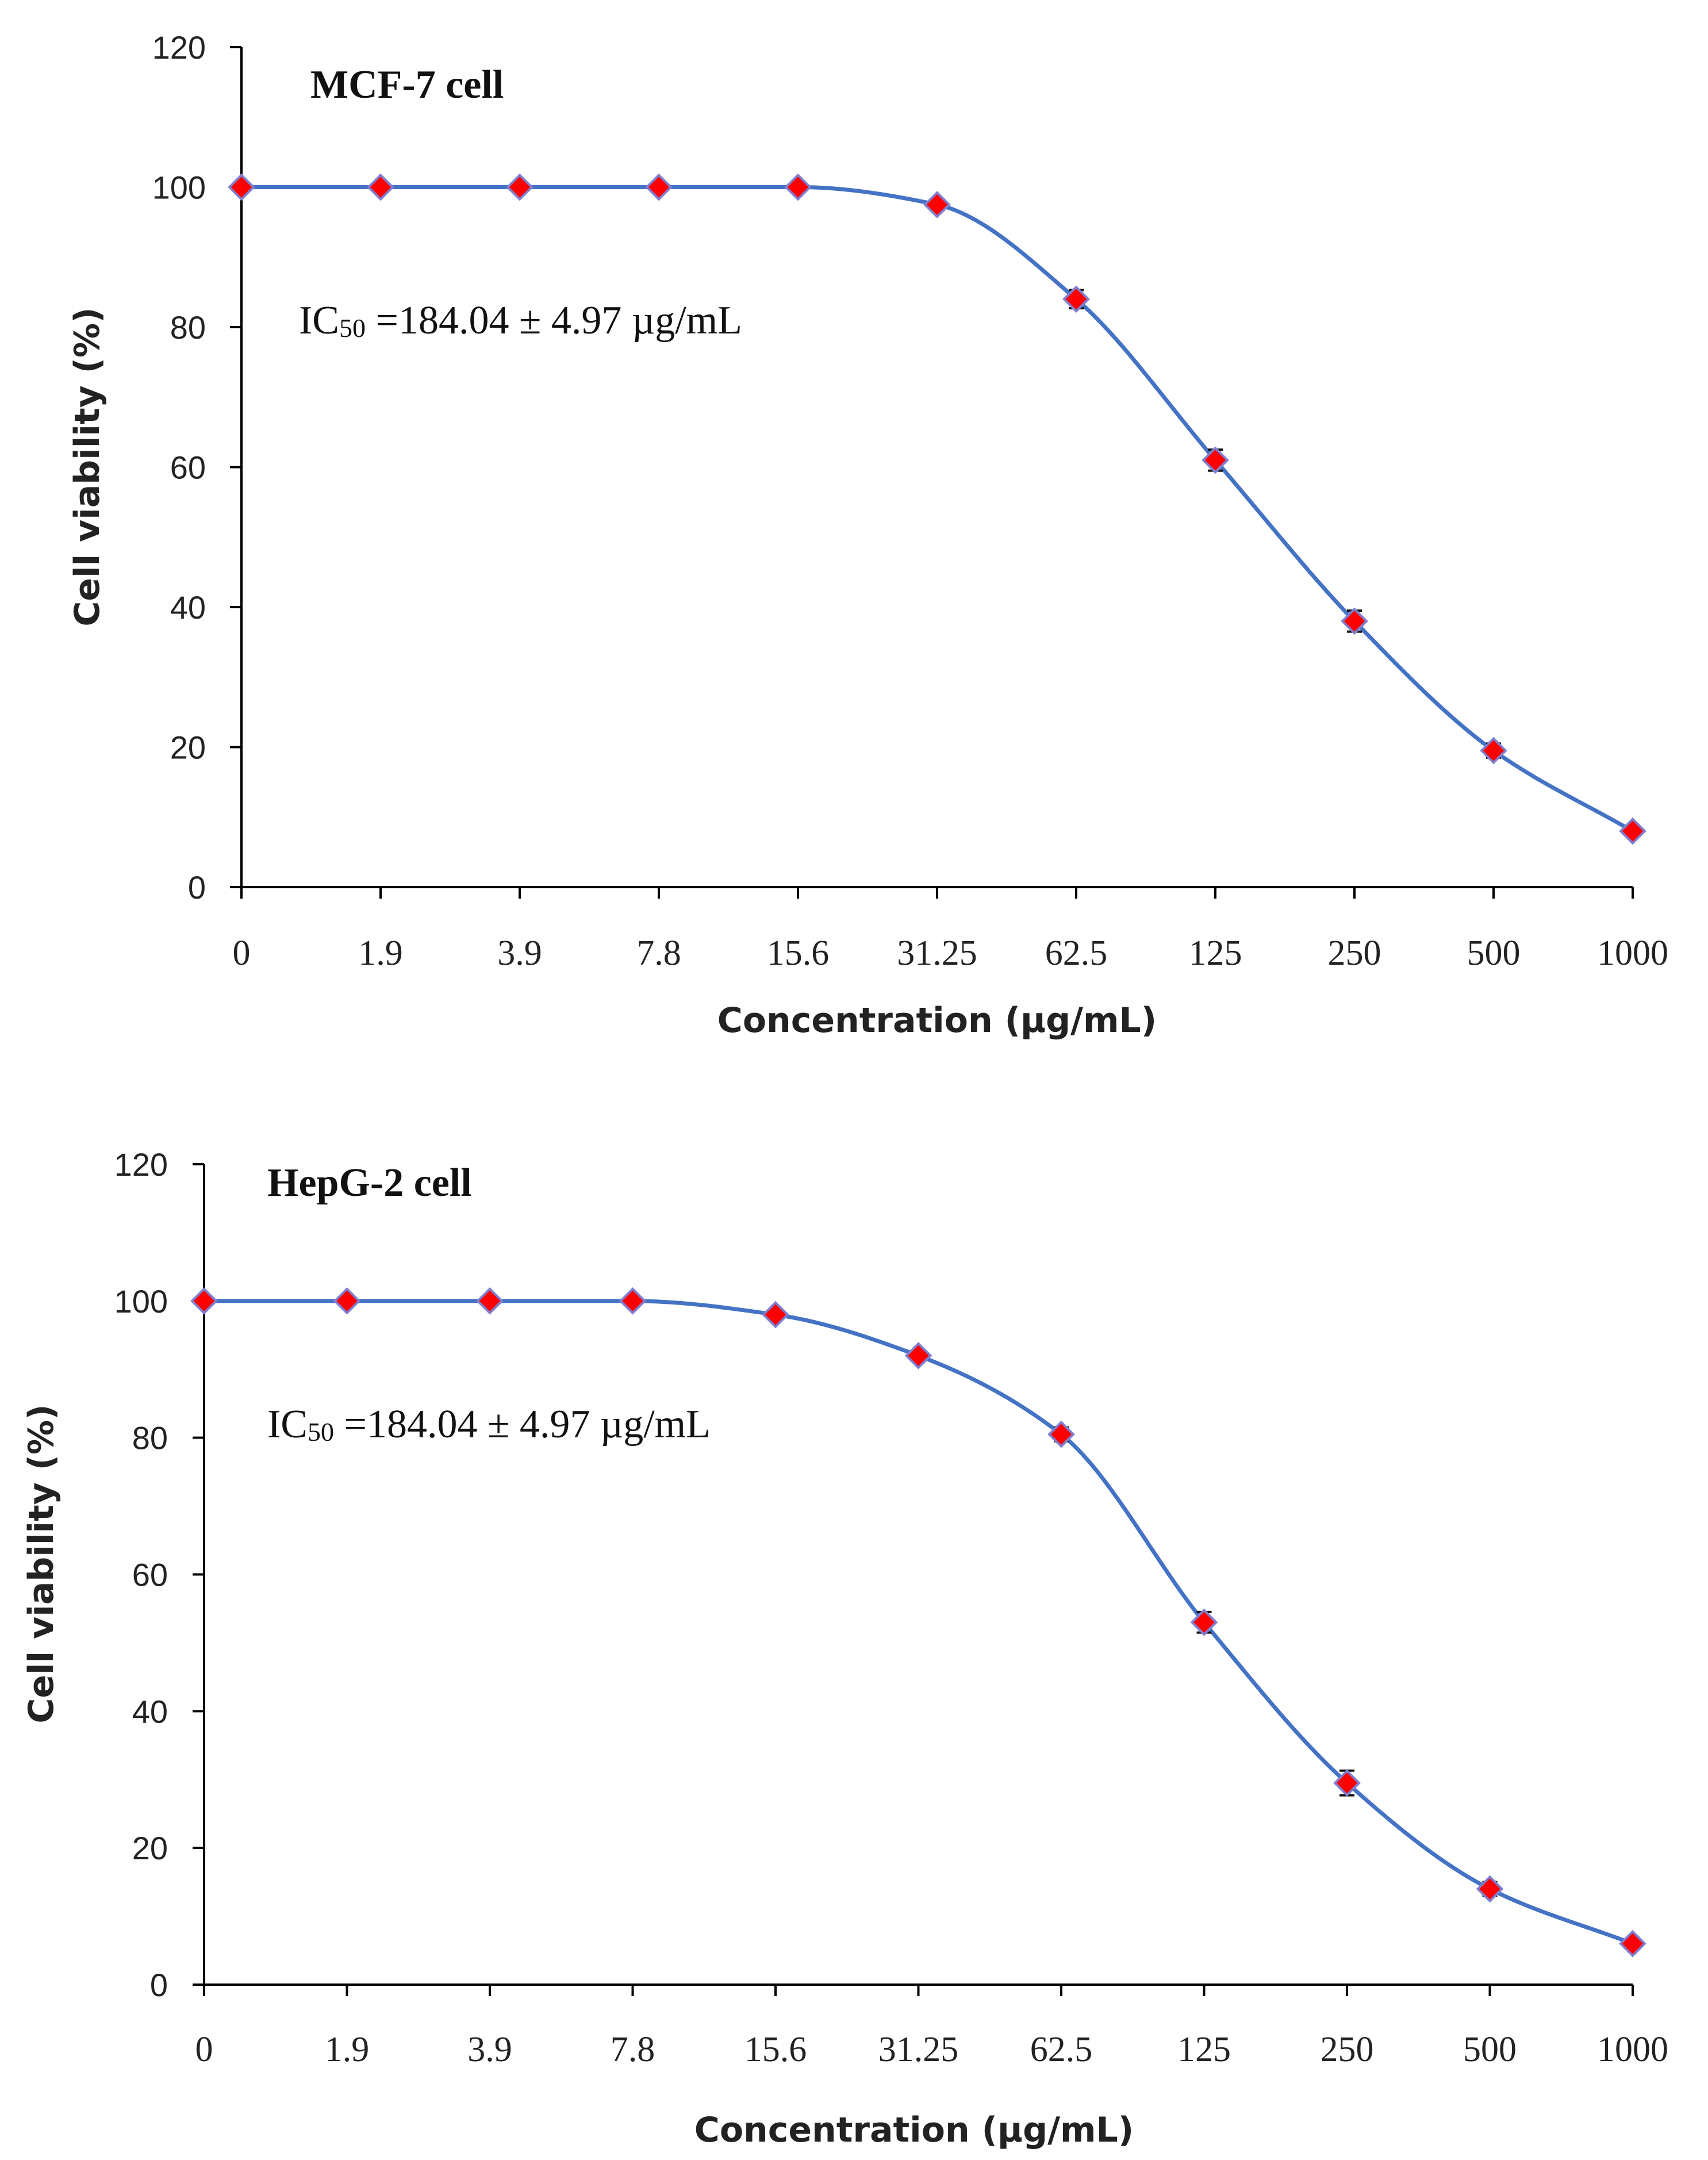 Image resolution: width=1708 pixels, height=2160 pixels. Describe the element at coordinates (407, 85) in the screenshot. I see `chart-title: MCF-7 cell` at that location.